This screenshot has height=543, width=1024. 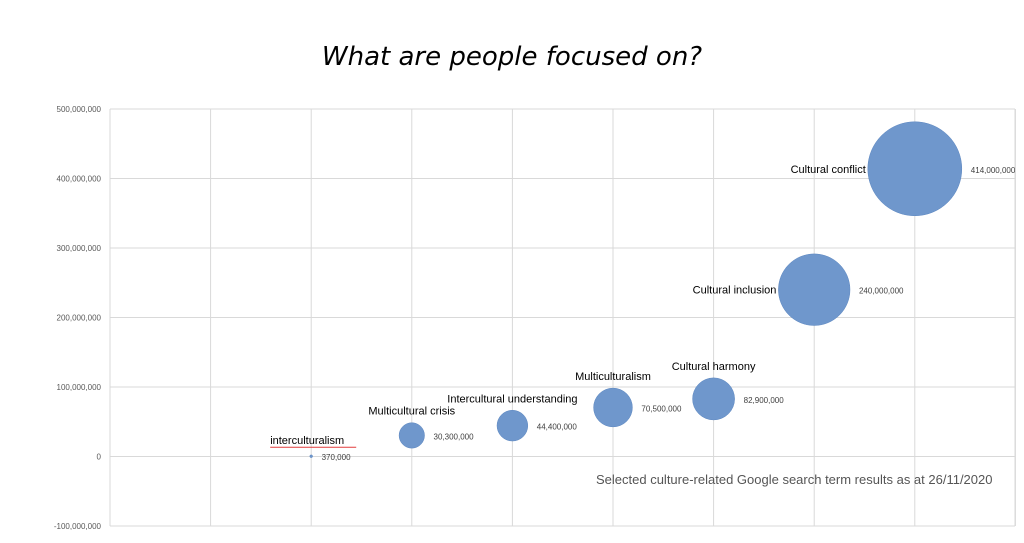 What do you see at coordinates (764, 400) in the screenshot?
I see `bubble-value-label: 82,900,000` at bounding box center [764, 400].